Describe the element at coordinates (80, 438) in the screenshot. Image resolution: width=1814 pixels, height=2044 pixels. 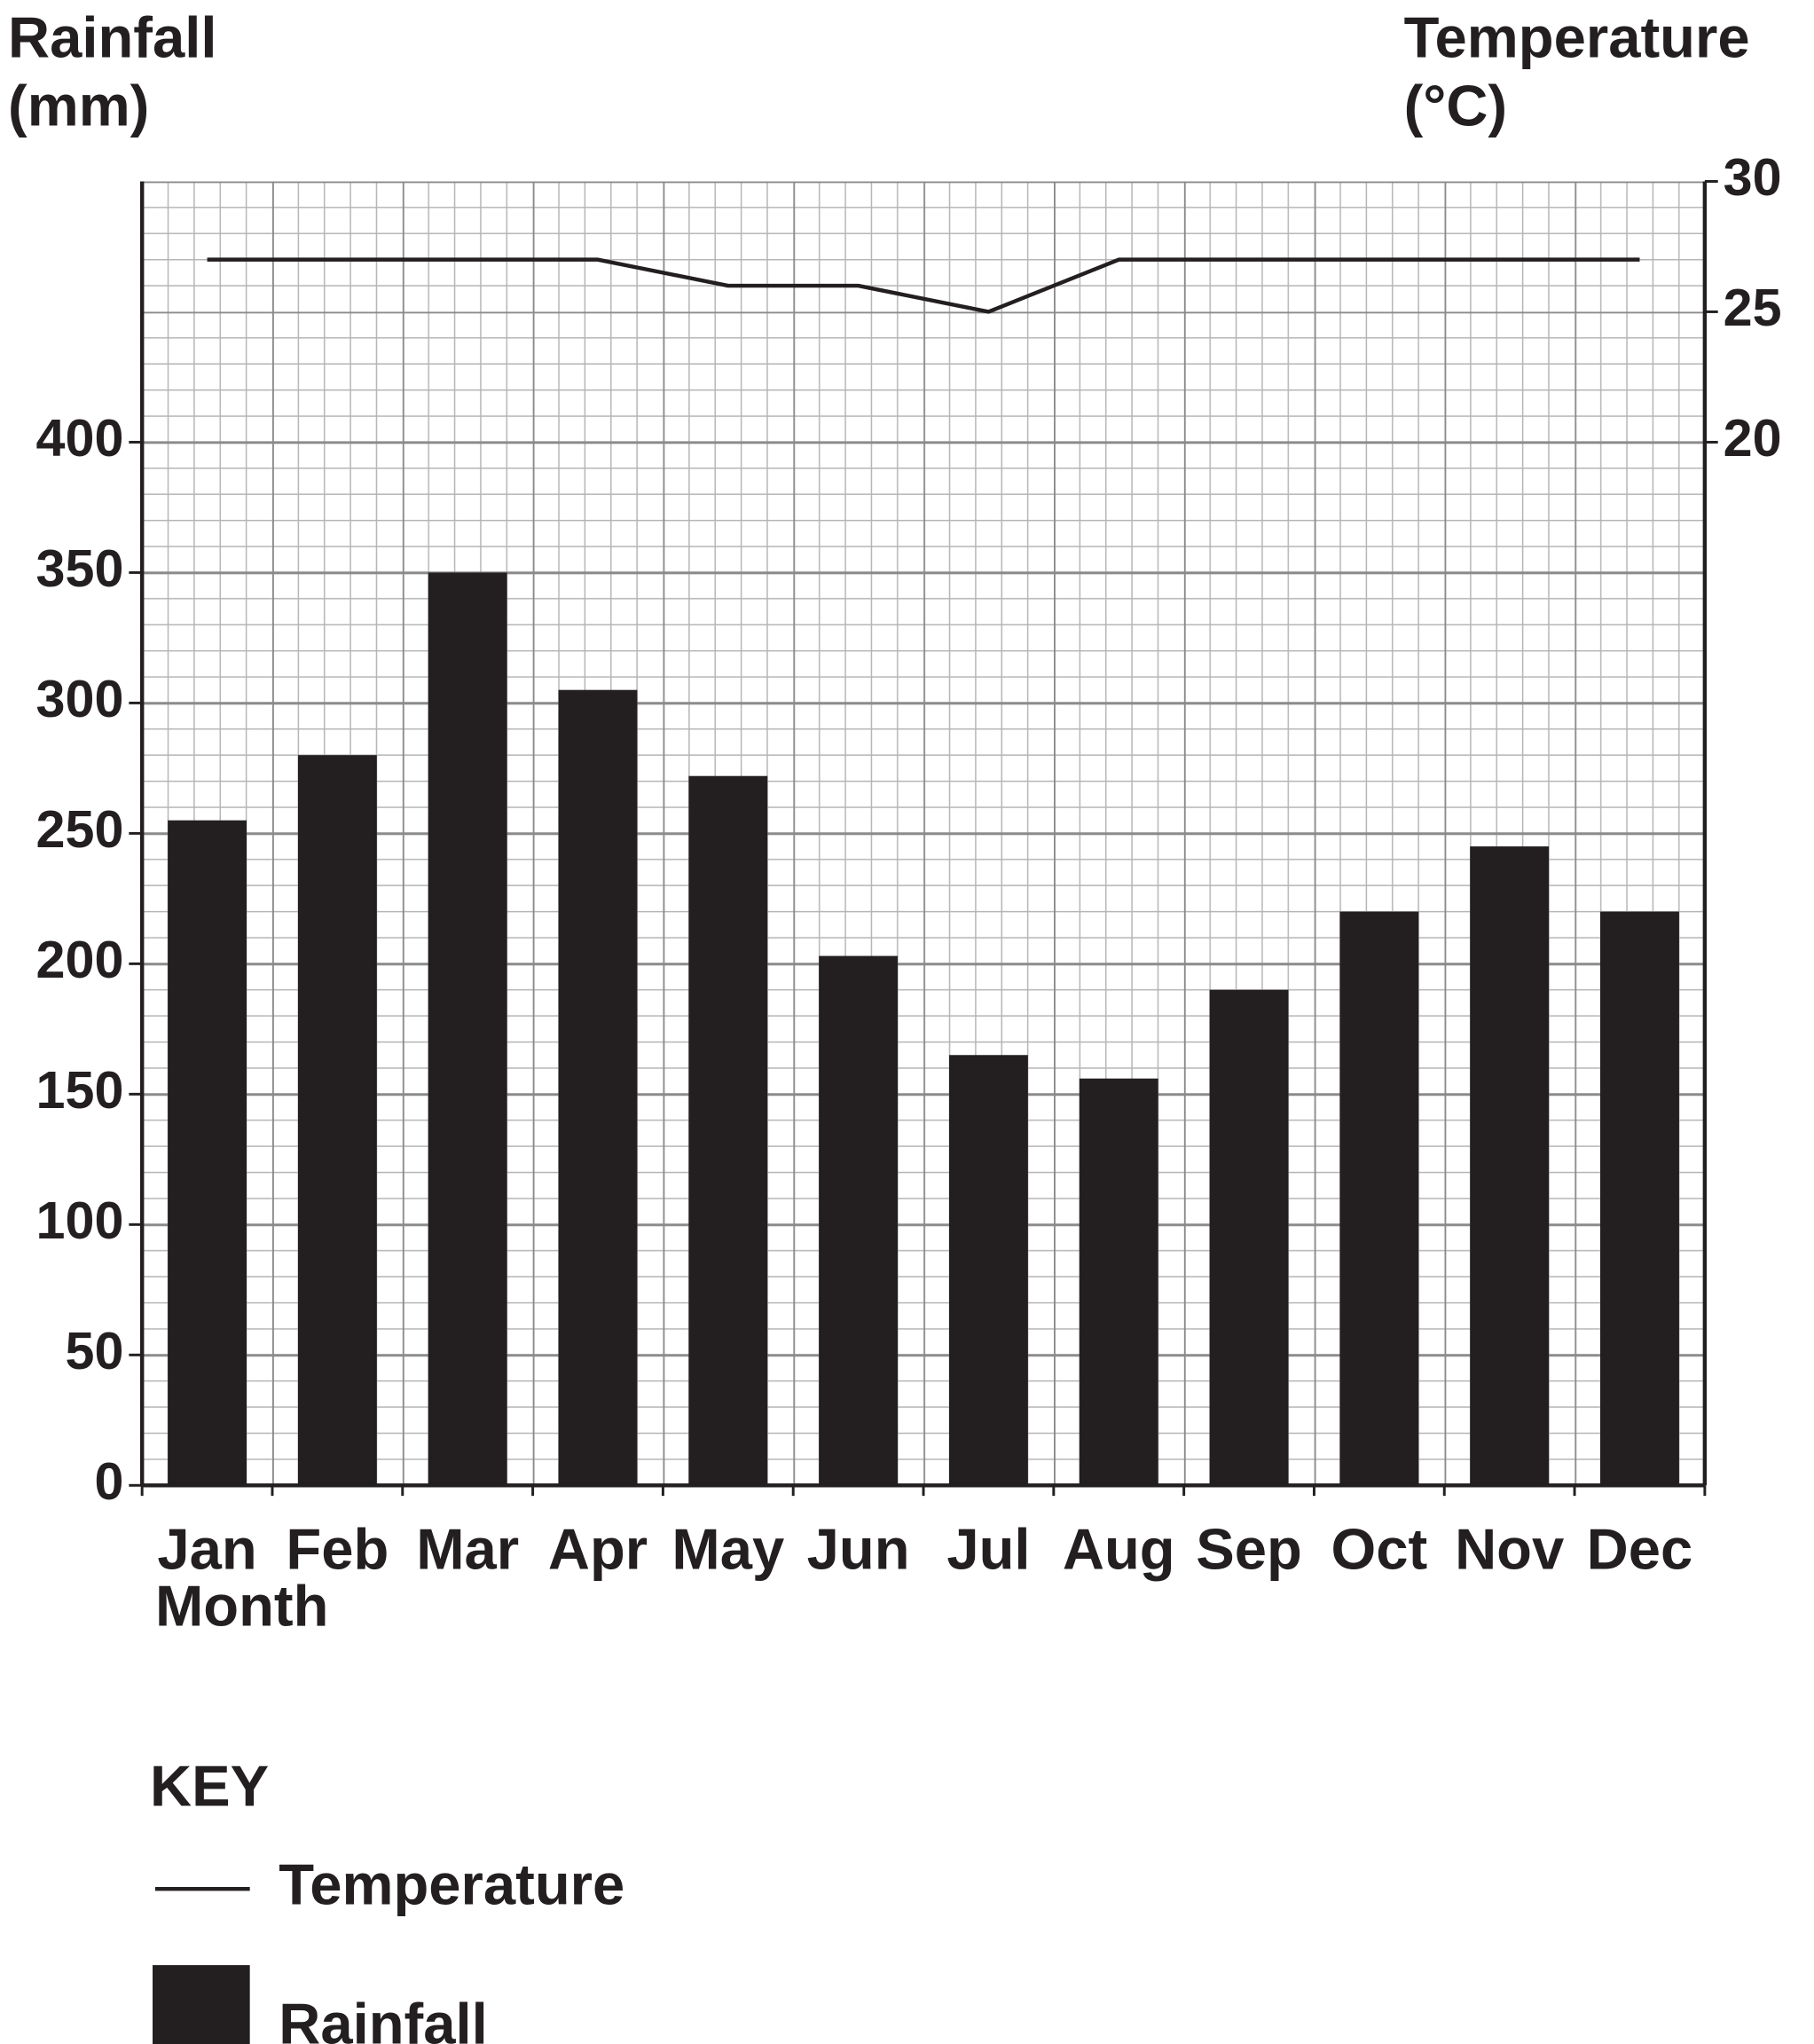
I see `y-tick-label: 400` at that location.